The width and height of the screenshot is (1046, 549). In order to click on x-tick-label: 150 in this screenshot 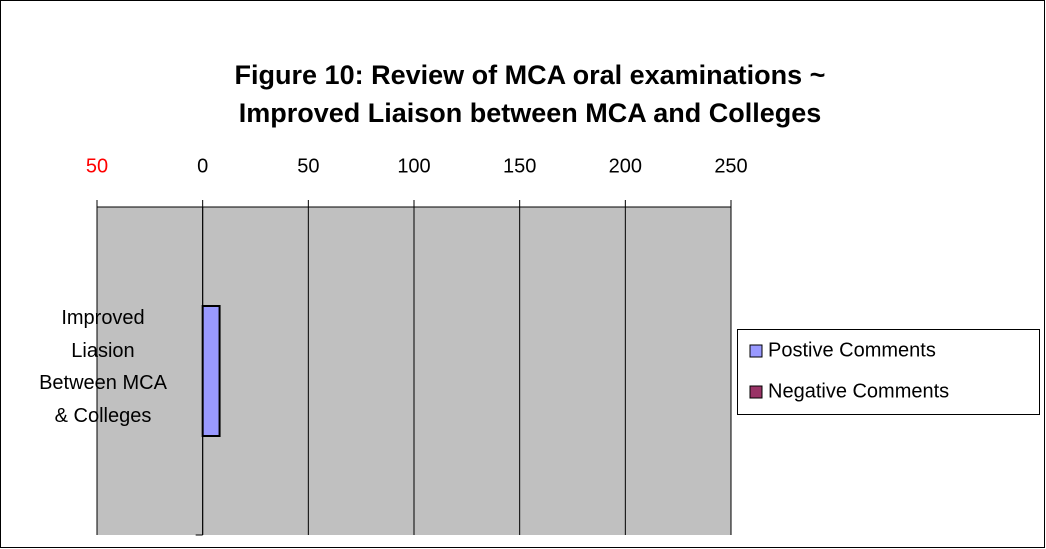, I will do `click(519, 166)`.